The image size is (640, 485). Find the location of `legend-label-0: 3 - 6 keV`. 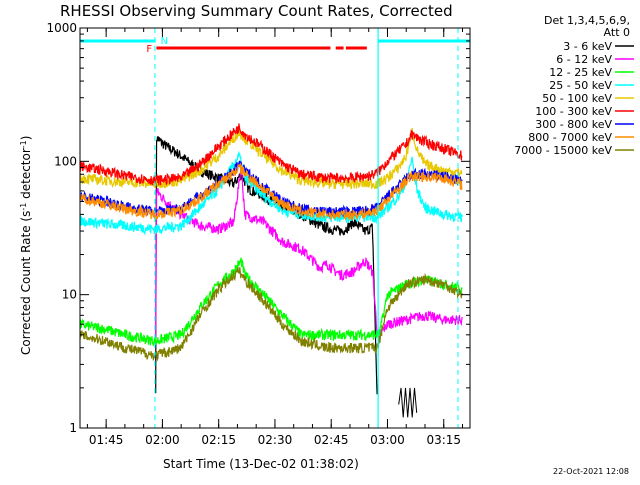

legend-label-0: 3 - 6 keV is located at coordinates (587, 46).